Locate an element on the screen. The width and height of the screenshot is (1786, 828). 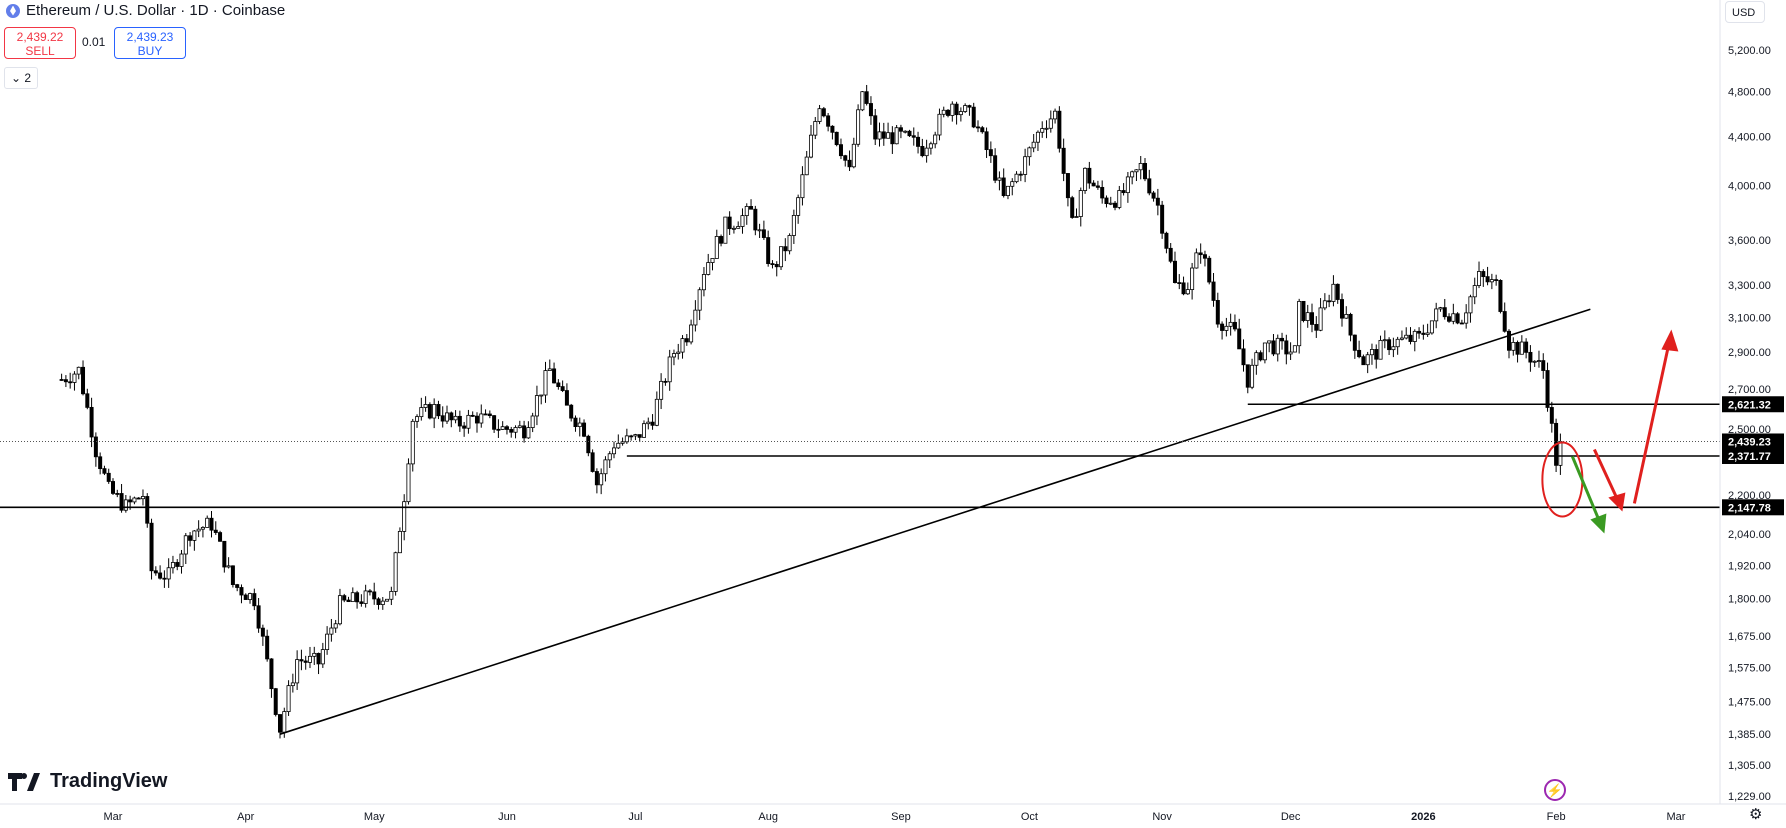
price-tick-label: 3,100.00 is located at coordinates (1749, 319).